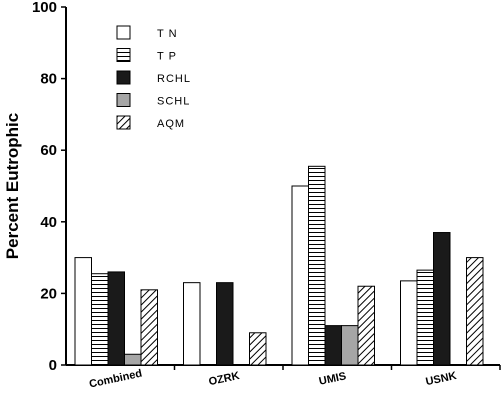  Describe the element at coordinates (48, 79) in the screenshot. I see `y-tick-label: 80` at that location.